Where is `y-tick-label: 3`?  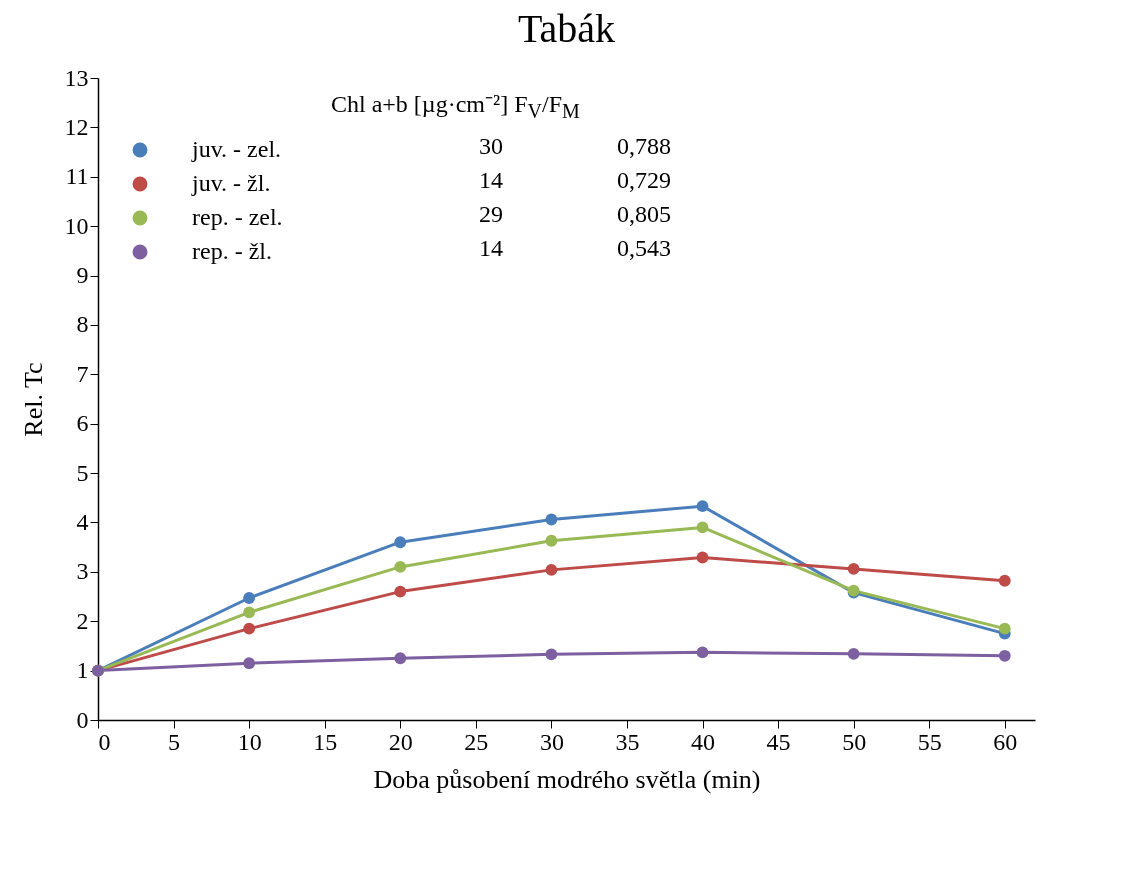
y-tick-label: 3 is located at coordinates (82, 571).